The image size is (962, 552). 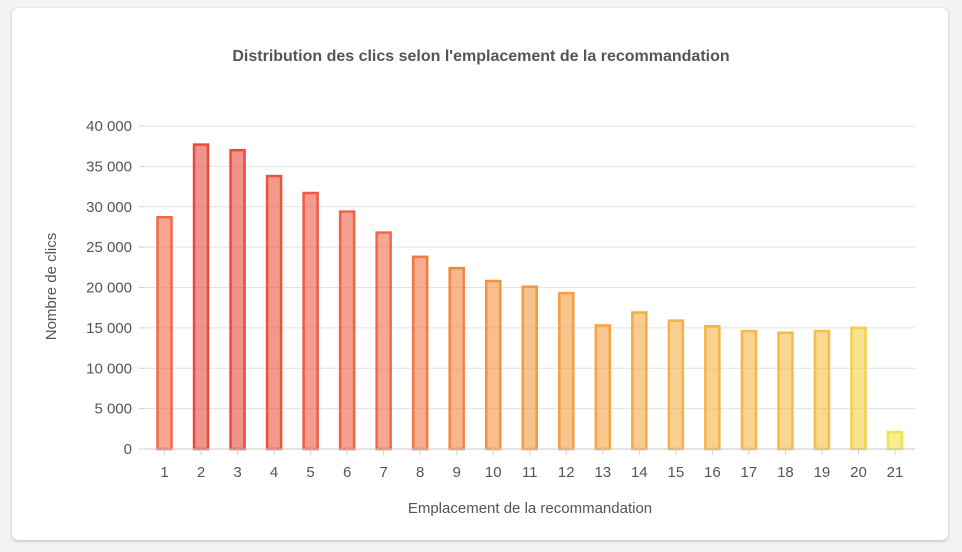 What do you see at coordinates (113, 409) in the screenshot?
I see `y-tick-label: 5 000` at bounding box center [113, 409].